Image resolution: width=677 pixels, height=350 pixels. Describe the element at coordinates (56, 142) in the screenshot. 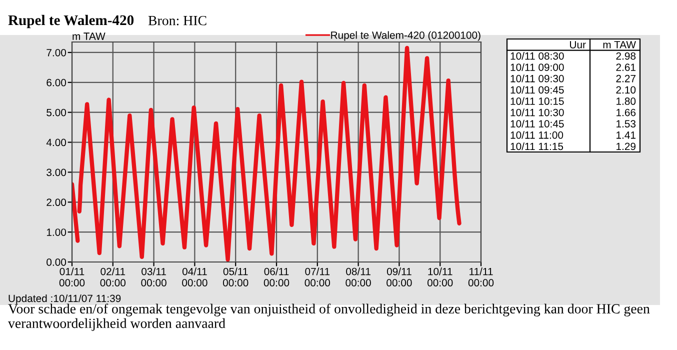

I see `y-tick-label: 4.00` at that location.